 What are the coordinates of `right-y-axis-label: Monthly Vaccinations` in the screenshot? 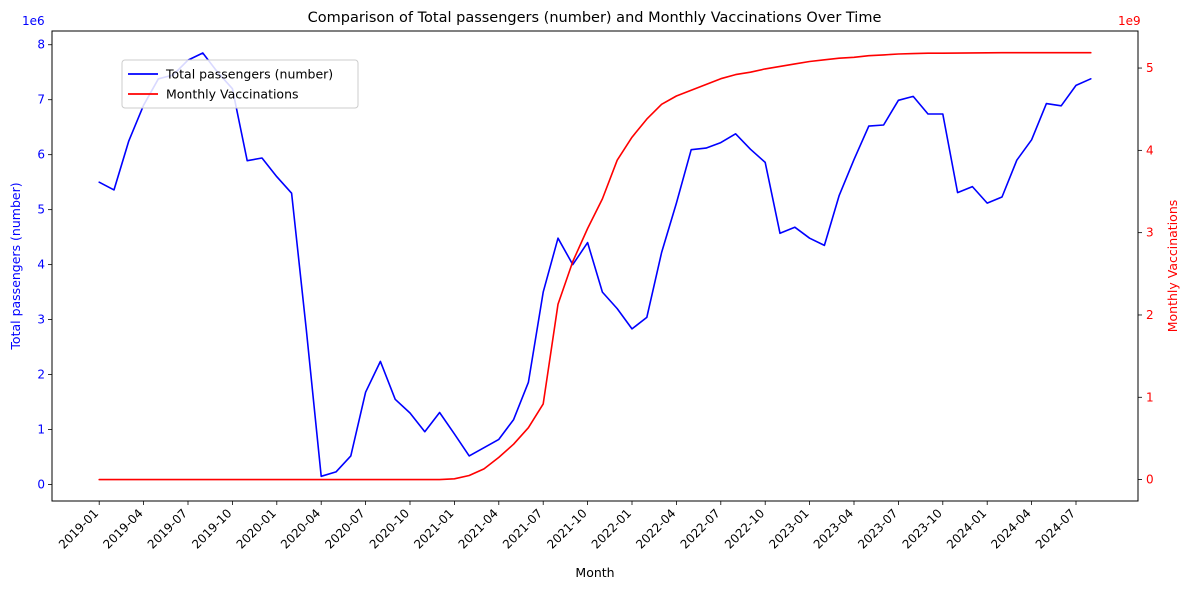 It's located at (1172, 266).